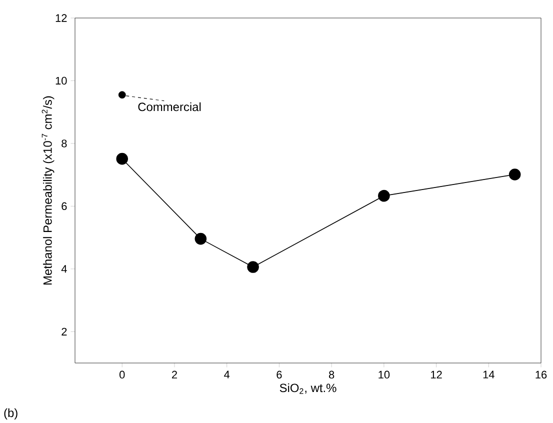 Image resolution: width=553 pixels, height=423 pixels. Describe the element at coordinates (436, 374) in the screenshot. I see `x-tick-label: 12` at that location.